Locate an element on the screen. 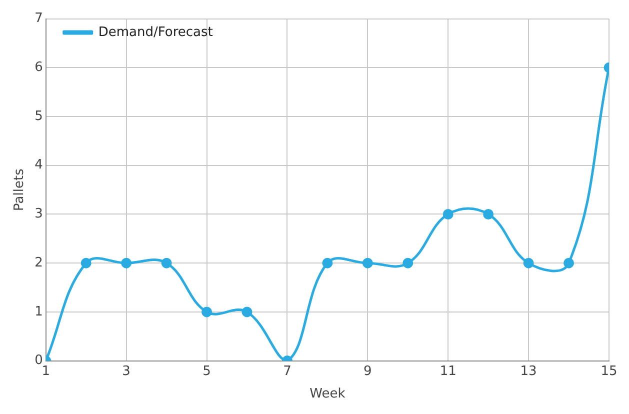  y-axis-title: Pallets is located at coordinates (20, 189).